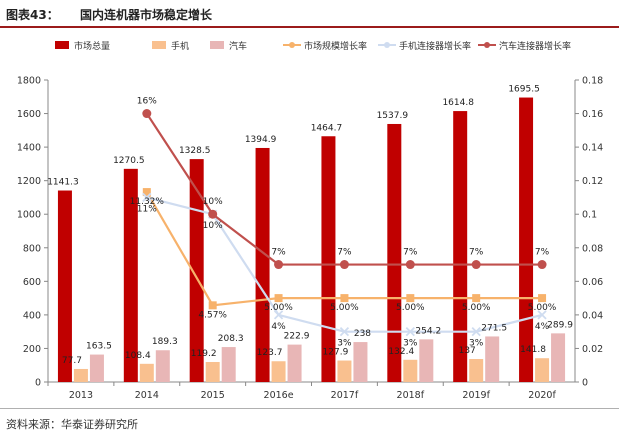 Image resolution: width=619 pixels, height=438 pixels. I want to click on y-left-tick-label: 800, so click(32, 248).